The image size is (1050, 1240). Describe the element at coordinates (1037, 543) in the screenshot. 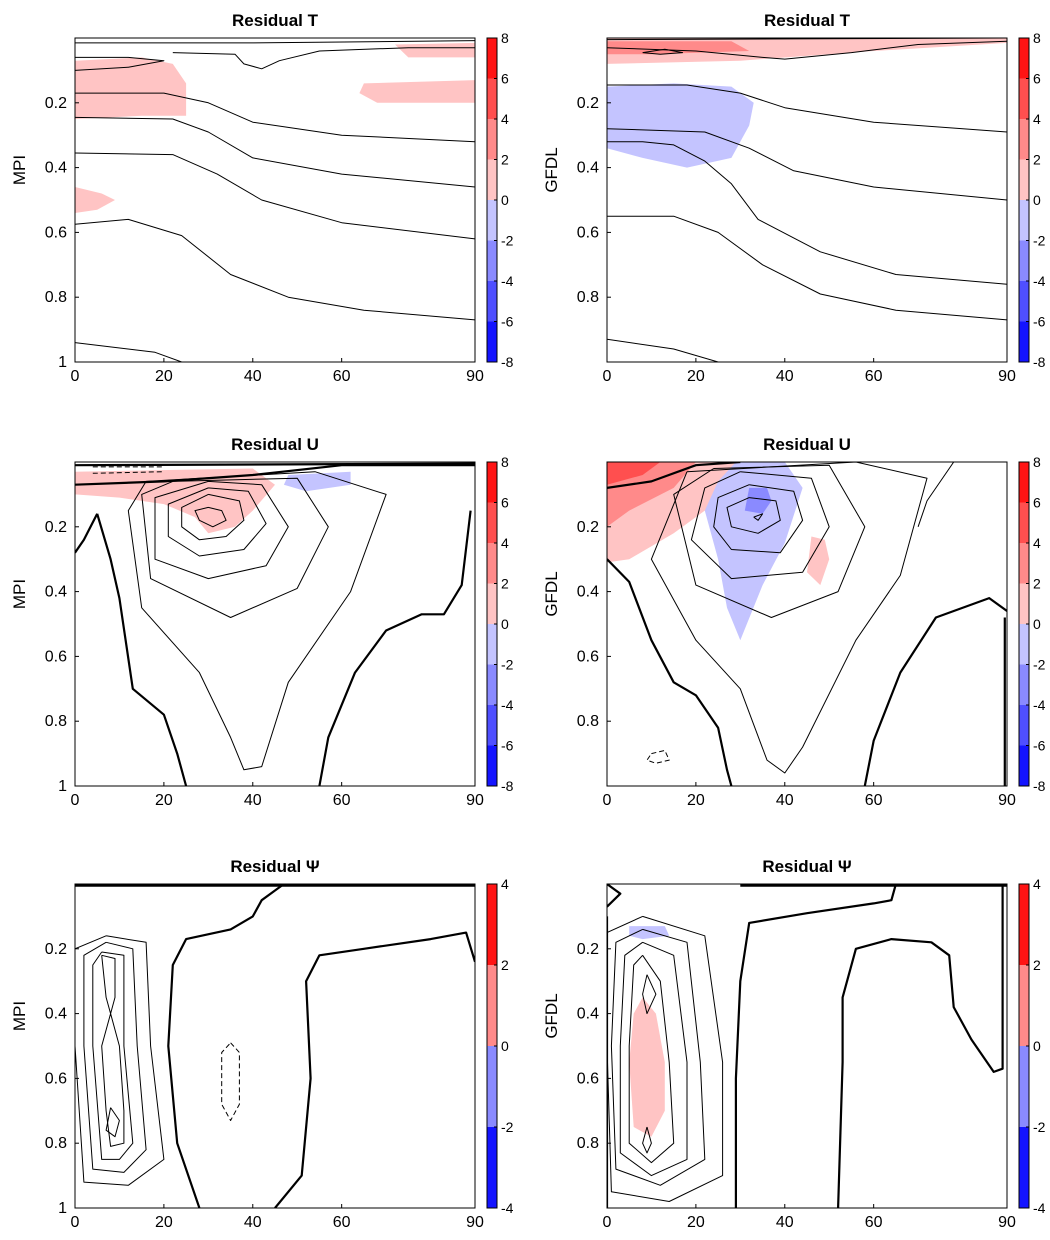

I see `colorbar-tick-label: 4` at that location.